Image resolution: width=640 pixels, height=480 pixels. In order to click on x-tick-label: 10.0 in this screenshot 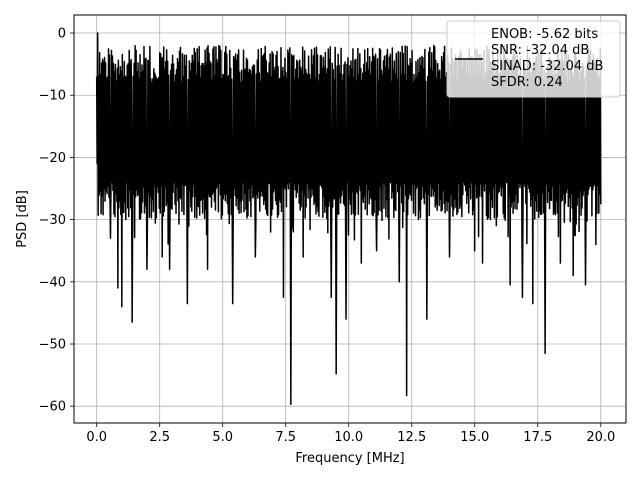, I will do `click(348, 437)`.